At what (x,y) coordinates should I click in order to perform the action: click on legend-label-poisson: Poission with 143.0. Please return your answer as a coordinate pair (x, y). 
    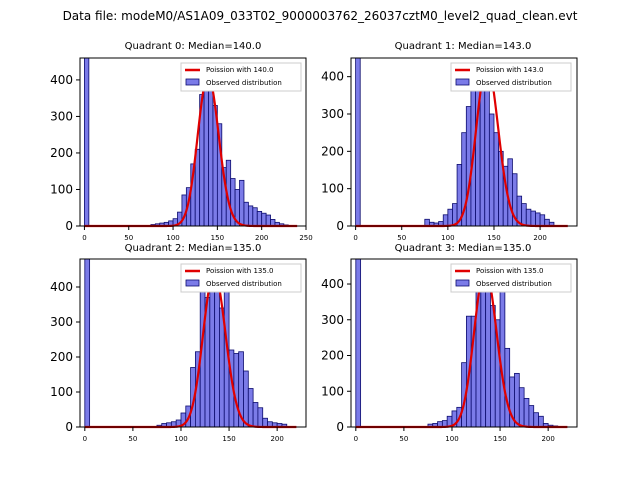
    Looking at the image, I should click on (510, 70).